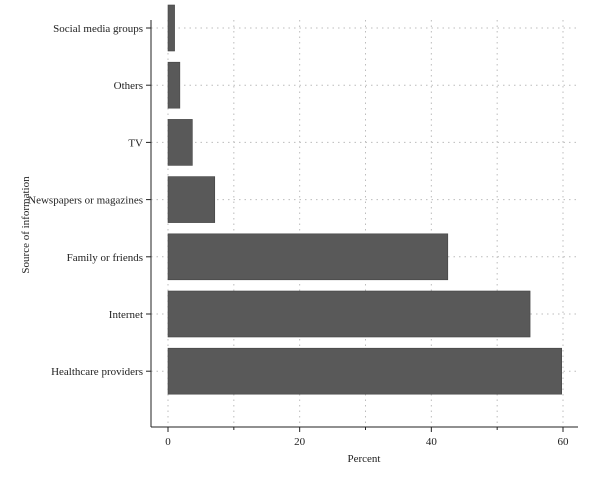  I want to click on x-tick-label: 0, so click(168, 442).